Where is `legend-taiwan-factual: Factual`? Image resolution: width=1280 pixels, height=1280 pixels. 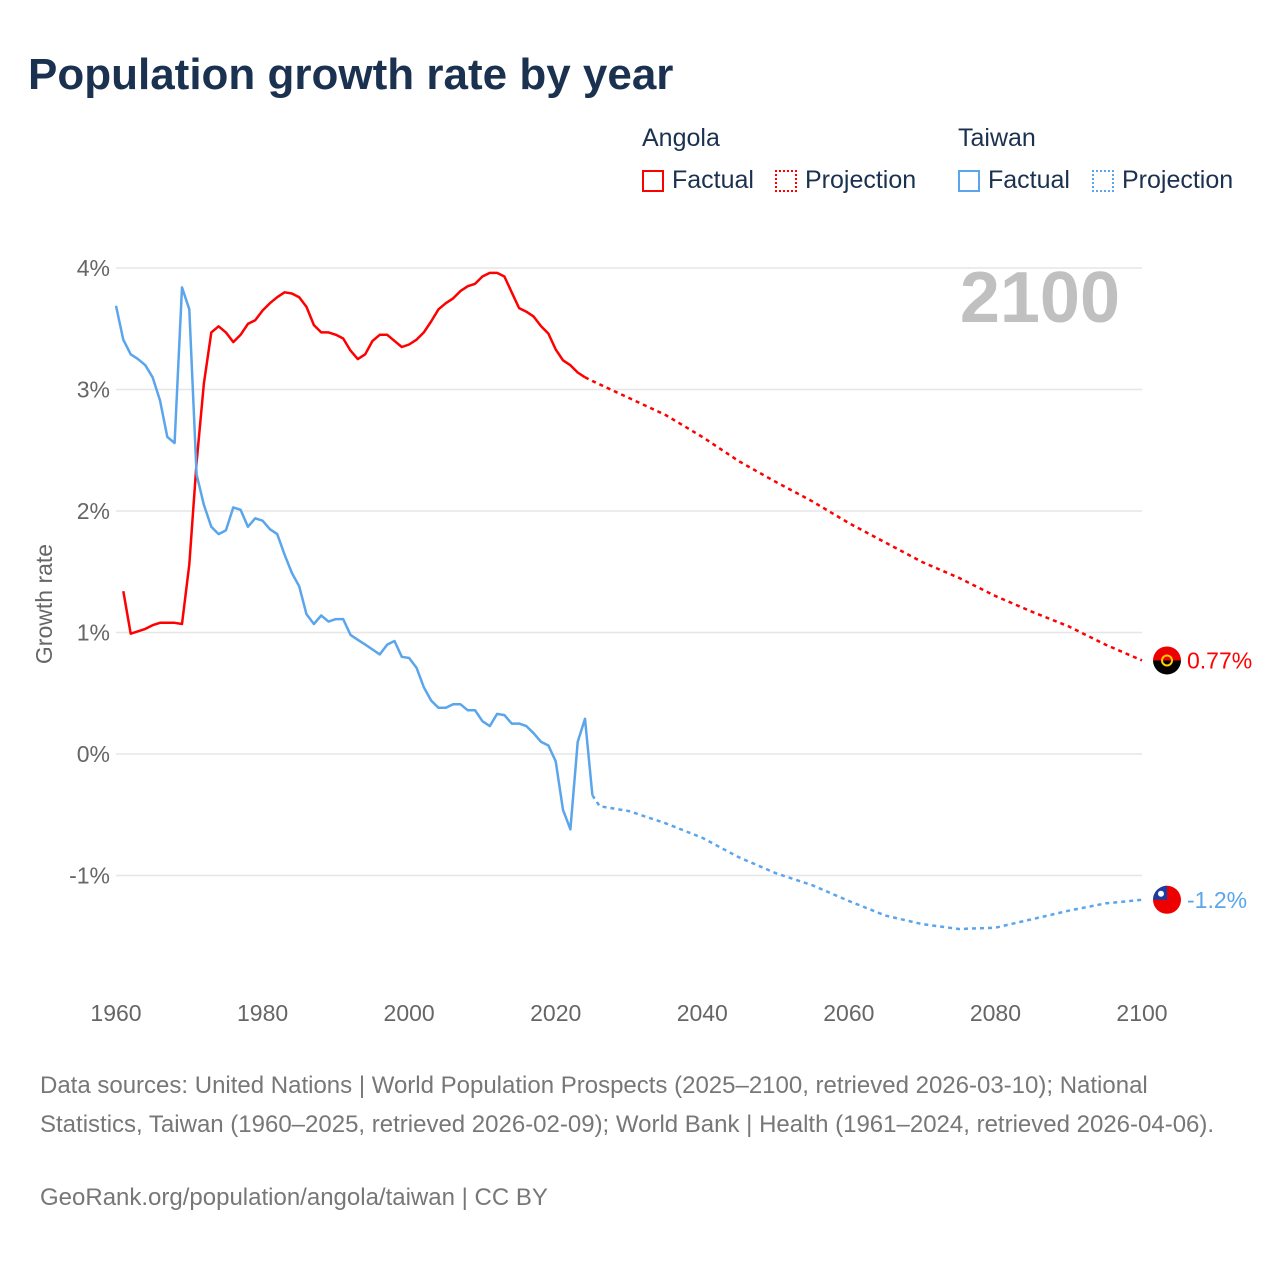
legend-taiwan-factual: Factual is located at coordinates (1014, 180).